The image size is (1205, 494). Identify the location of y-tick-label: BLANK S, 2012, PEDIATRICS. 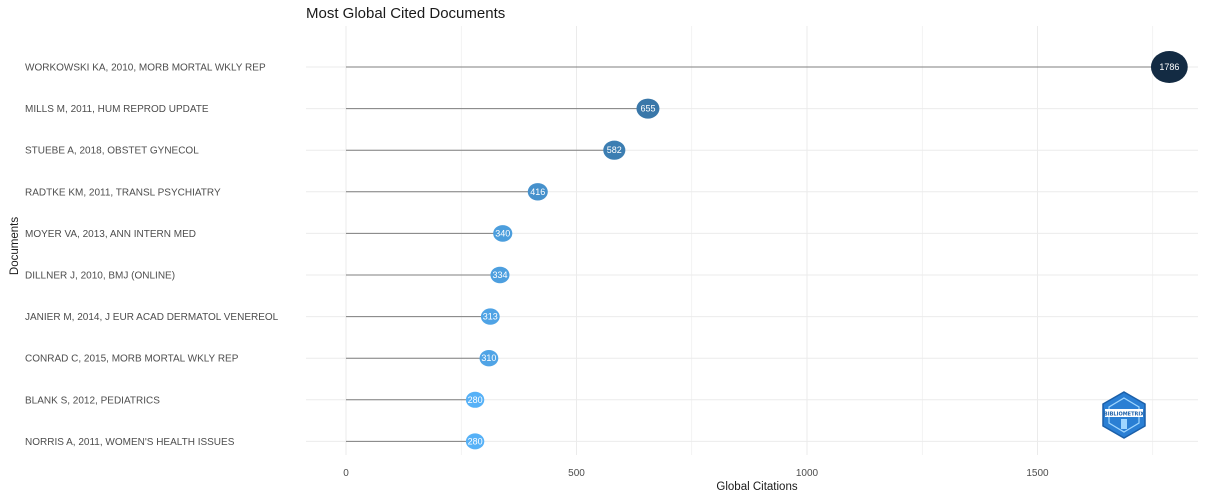
(92, 400).